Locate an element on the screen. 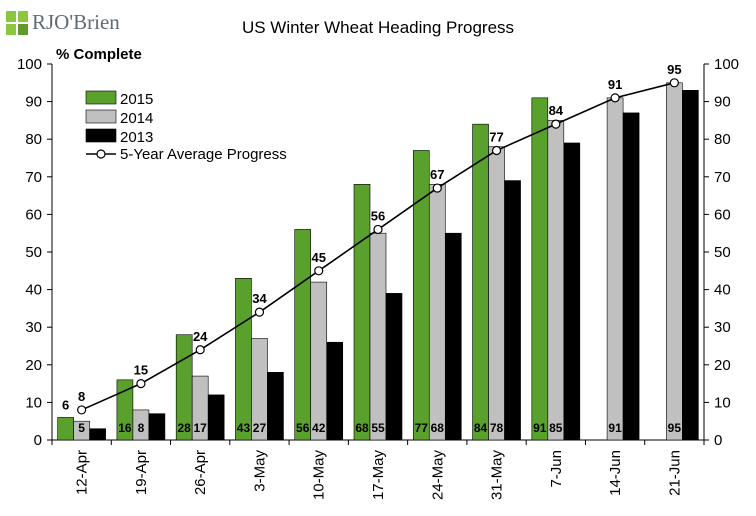 The height and width of the screenshot is (516, 756). x-tick-label: 31-May is located at coordinates (497, 475).